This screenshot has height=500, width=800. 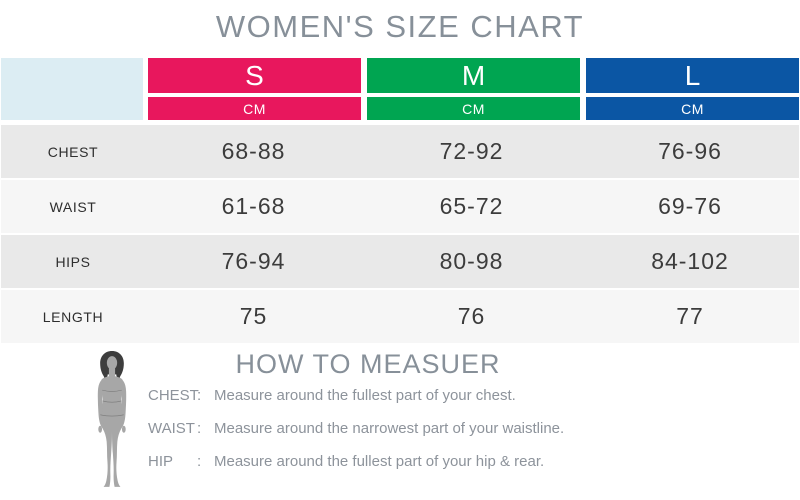 What do you see at coordinates (254, 108) in the screenshot?
I see `unit-cell-s: CM` at bounding box center [254, 108].